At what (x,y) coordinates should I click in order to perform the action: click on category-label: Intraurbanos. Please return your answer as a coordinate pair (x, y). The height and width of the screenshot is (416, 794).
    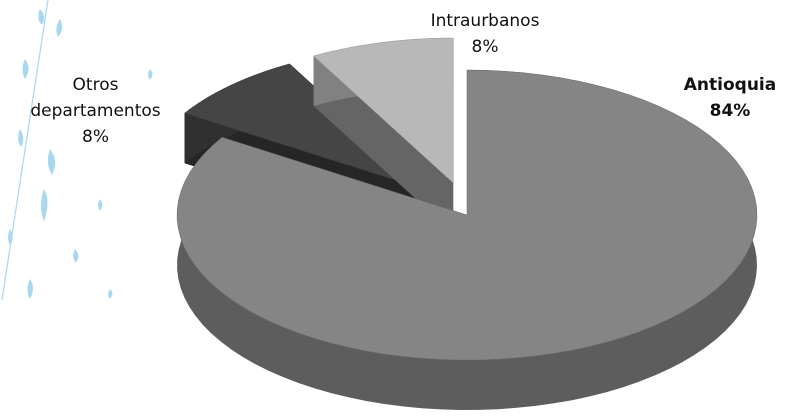
    Looking at the image, I should click on (485, 21).